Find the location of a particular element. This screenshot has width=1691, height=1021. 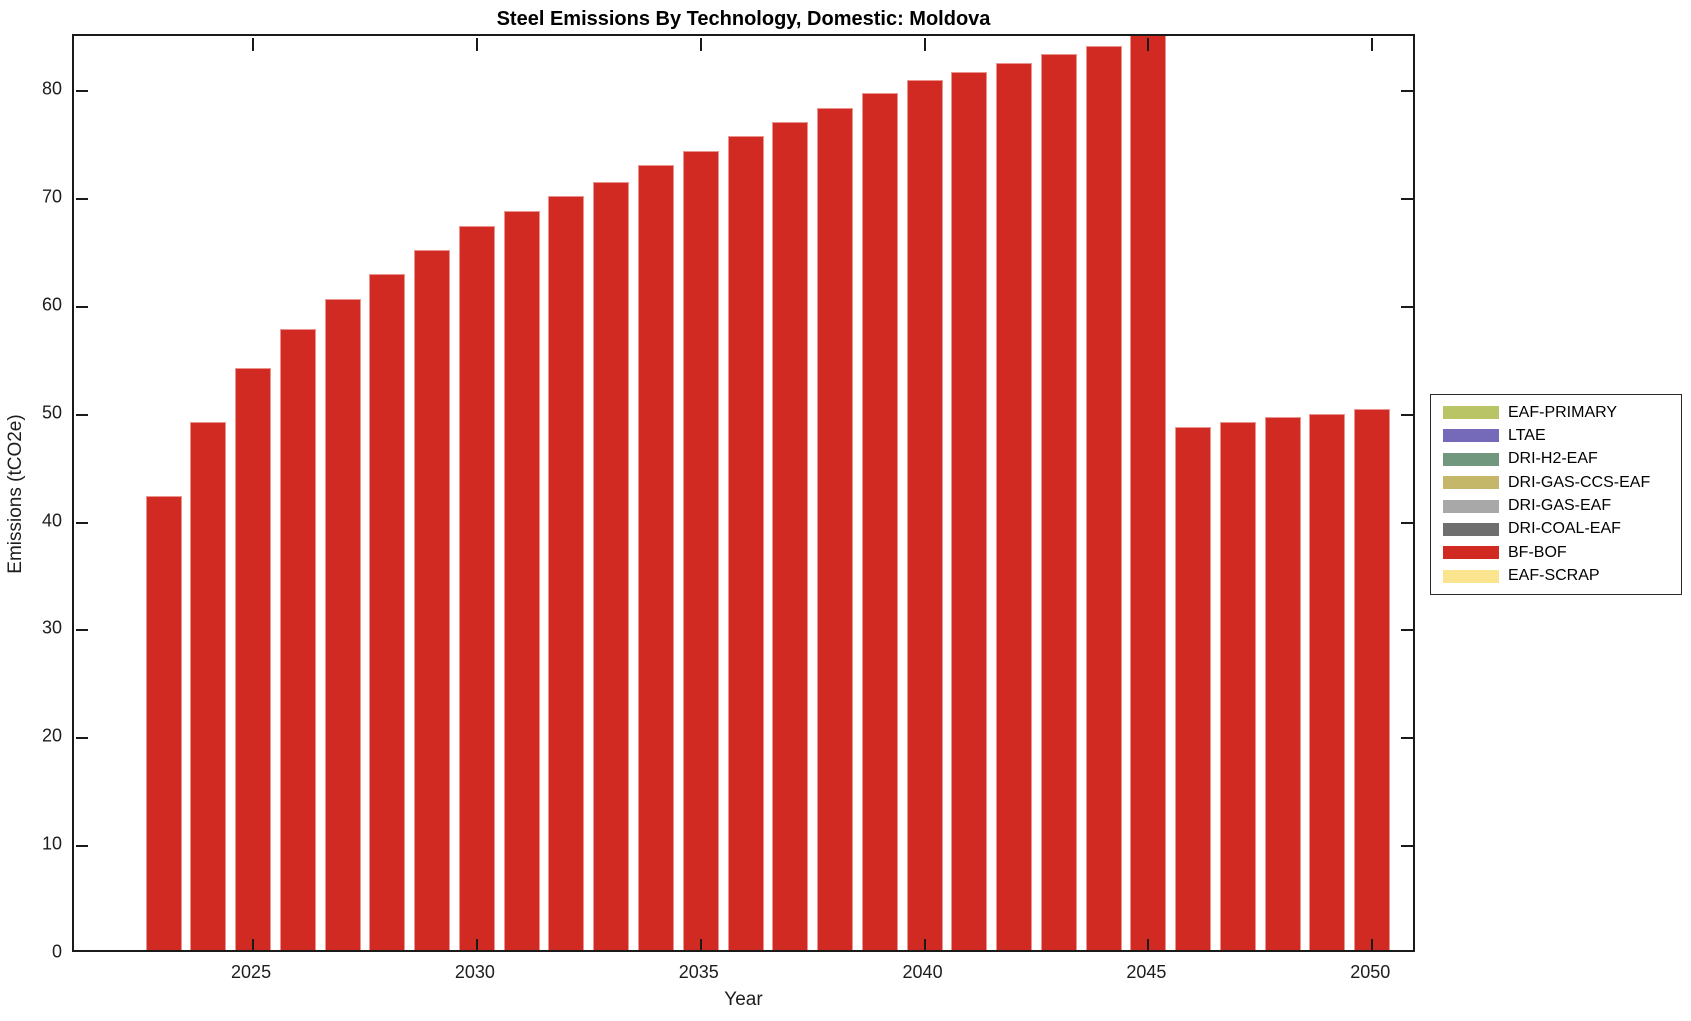

bar-2050 is located at coordinates (1372, 679).